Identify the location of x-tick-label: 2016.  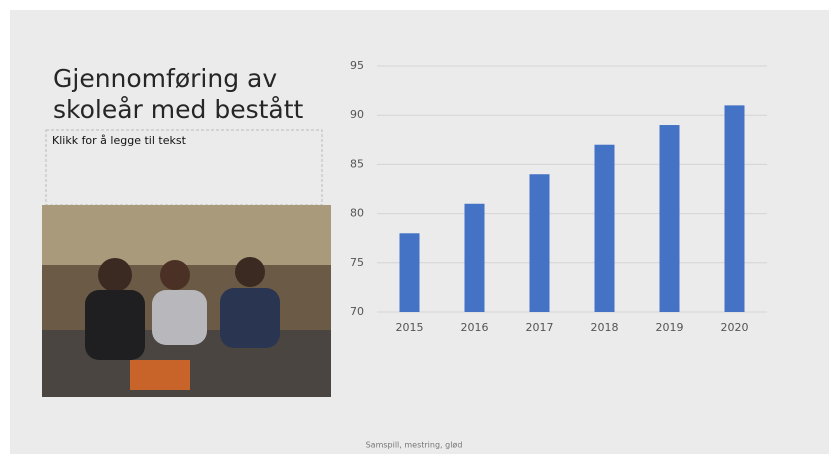
(475, 327).